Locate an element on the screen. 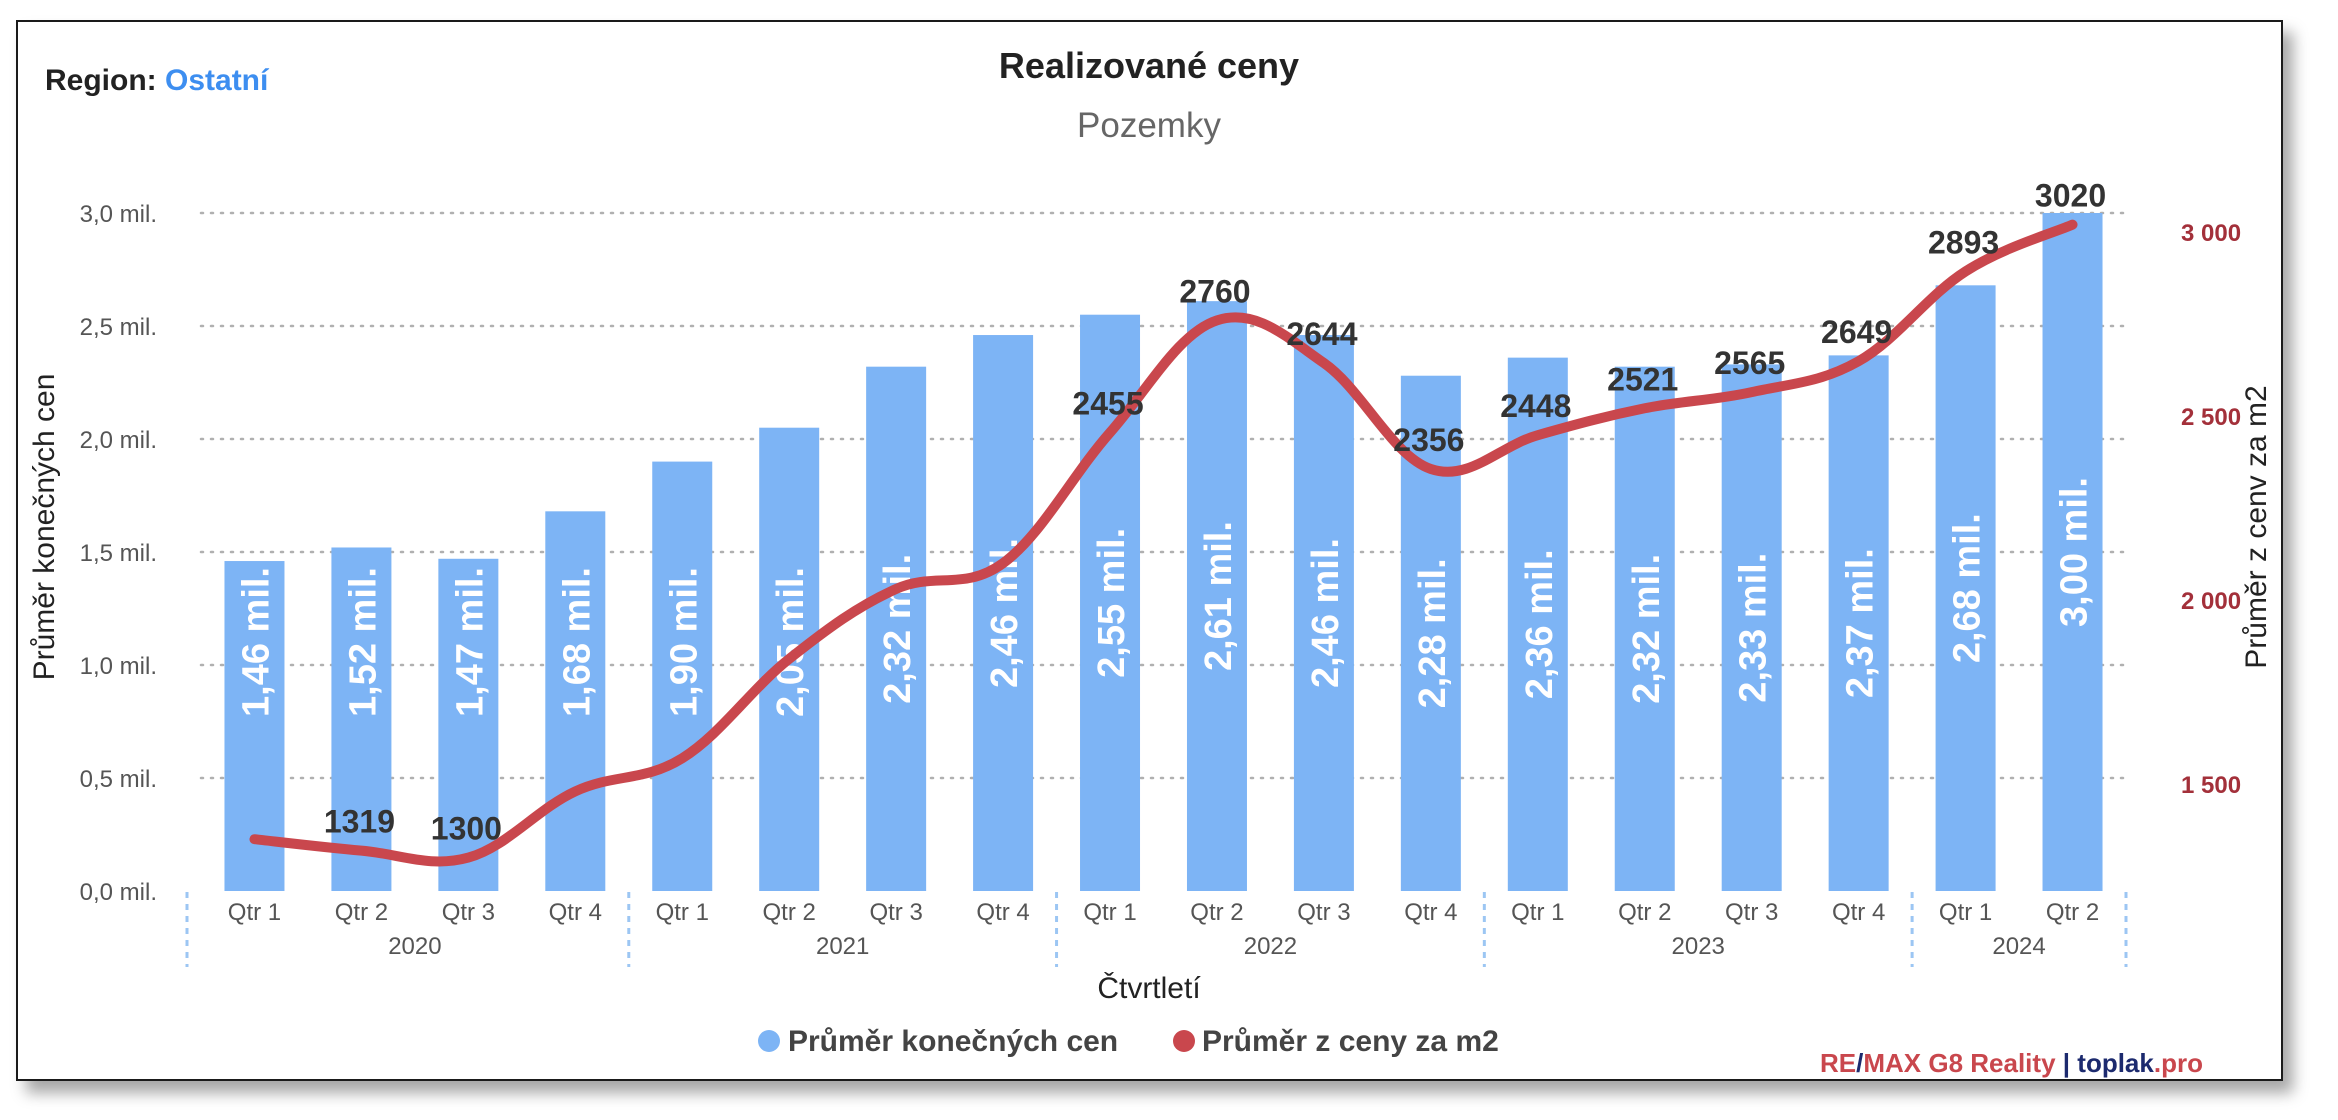  y-tick-label: 1,0 mil. is located at coordinates (118, 666).